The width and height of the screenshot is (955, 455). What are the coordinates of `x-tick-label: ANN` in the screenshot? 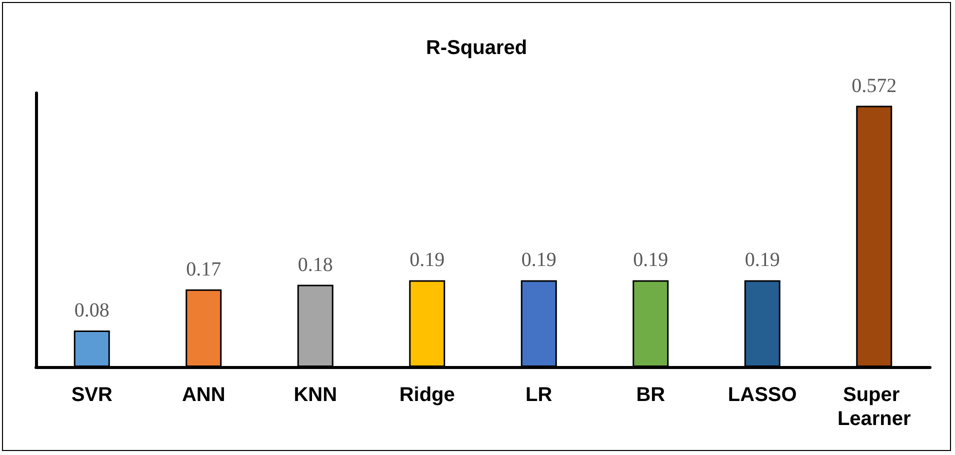 It's located at (204, 395).